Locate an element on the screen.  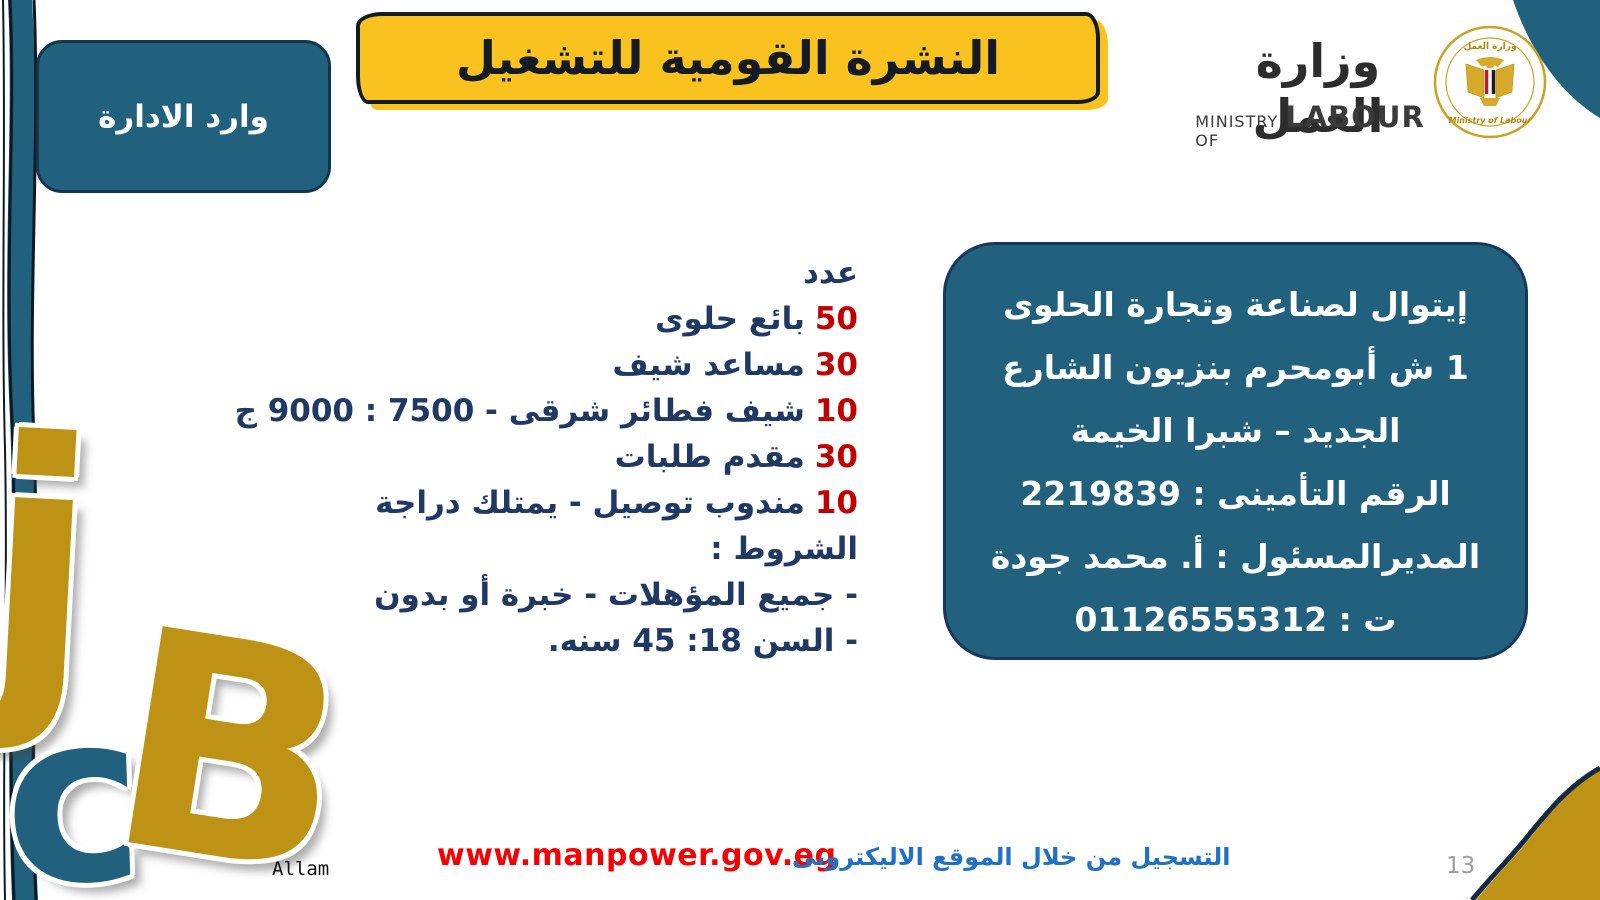
company-manager: المديرالمسئول : أ. محمد جودة is located at coordinates (1235, 556).